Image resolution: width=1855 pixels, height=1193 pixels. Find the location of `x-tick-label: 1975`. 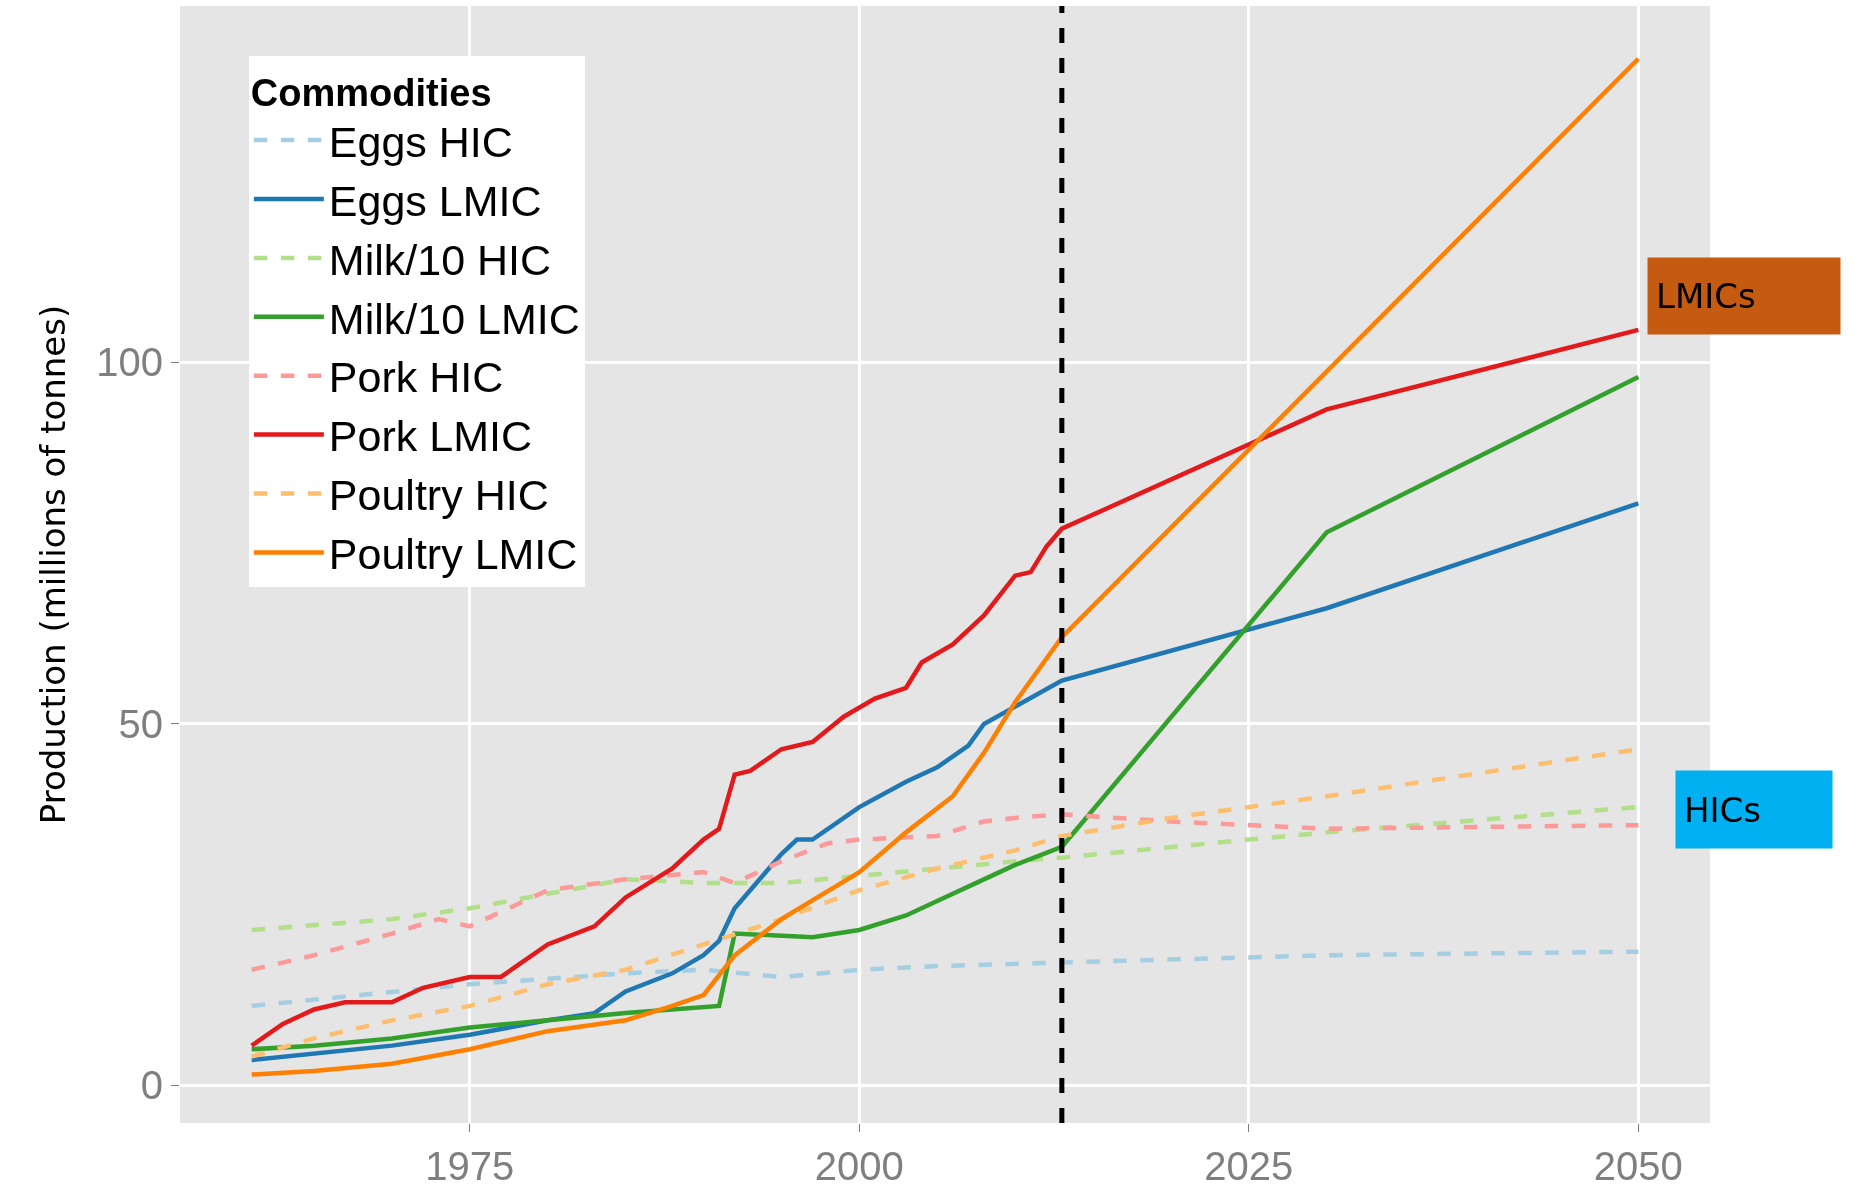

x-tick-label: 1975 is located at coordinates (470, 1166).